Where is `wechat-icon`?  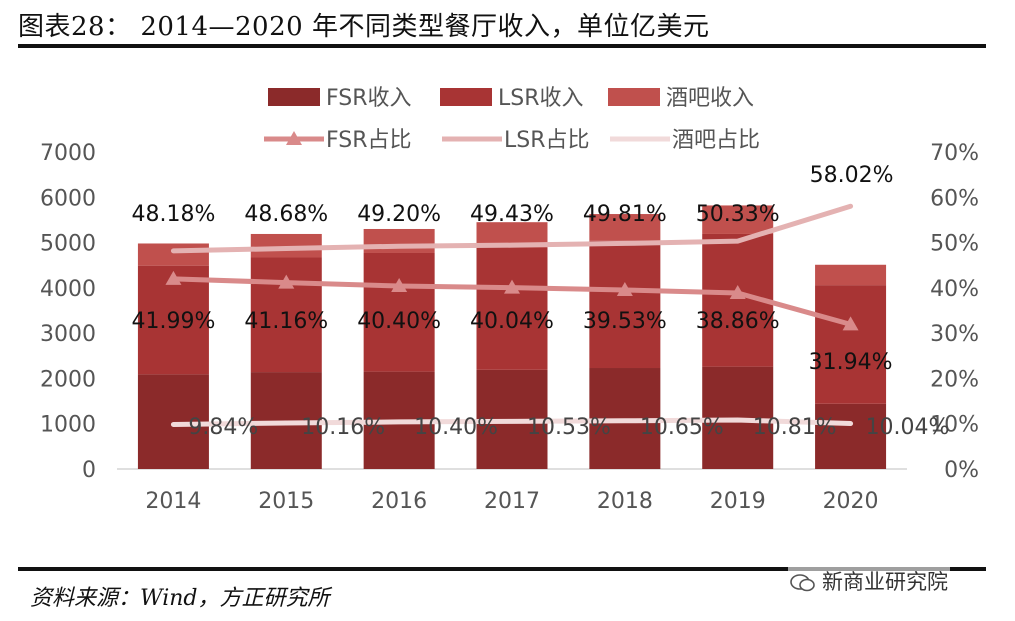
wechat-icon is located at coordinates (802, 583).